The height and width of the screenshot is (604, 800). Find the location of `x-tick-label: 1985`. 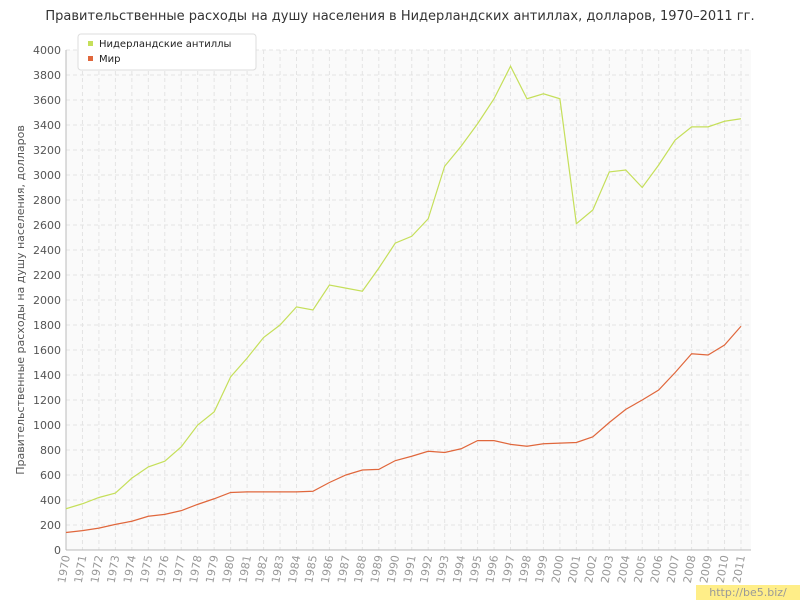

x-tick-label: 1985 is located at coordinates (311, 569).